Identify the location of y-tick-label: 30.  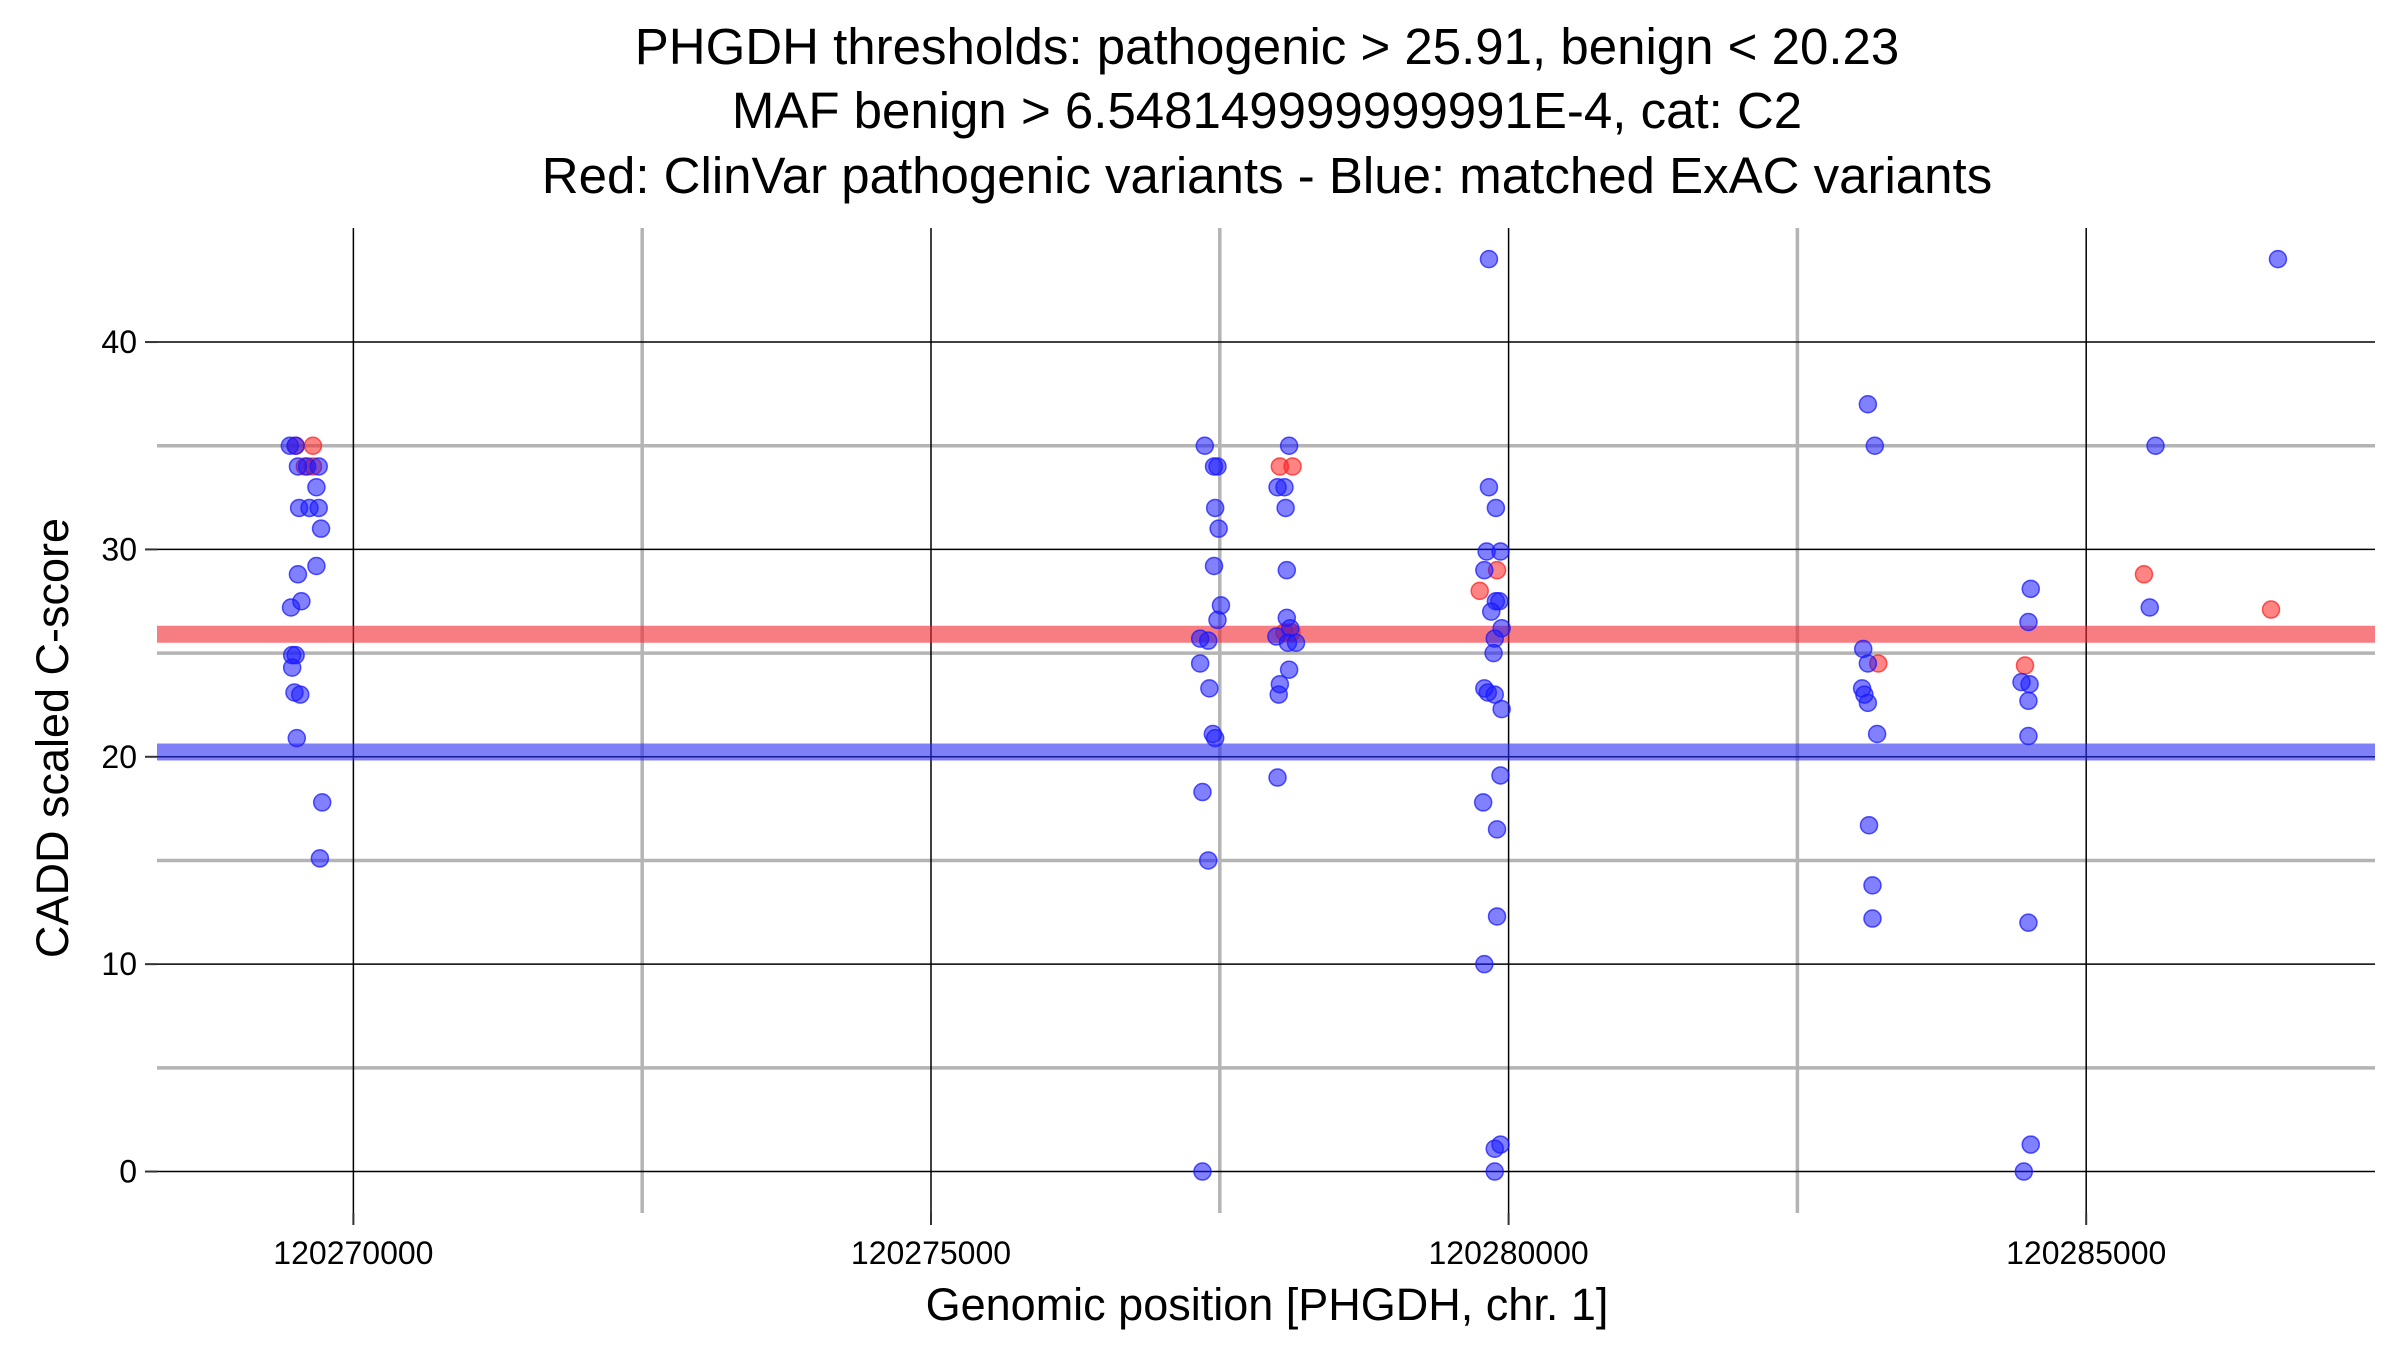
(119, 549).